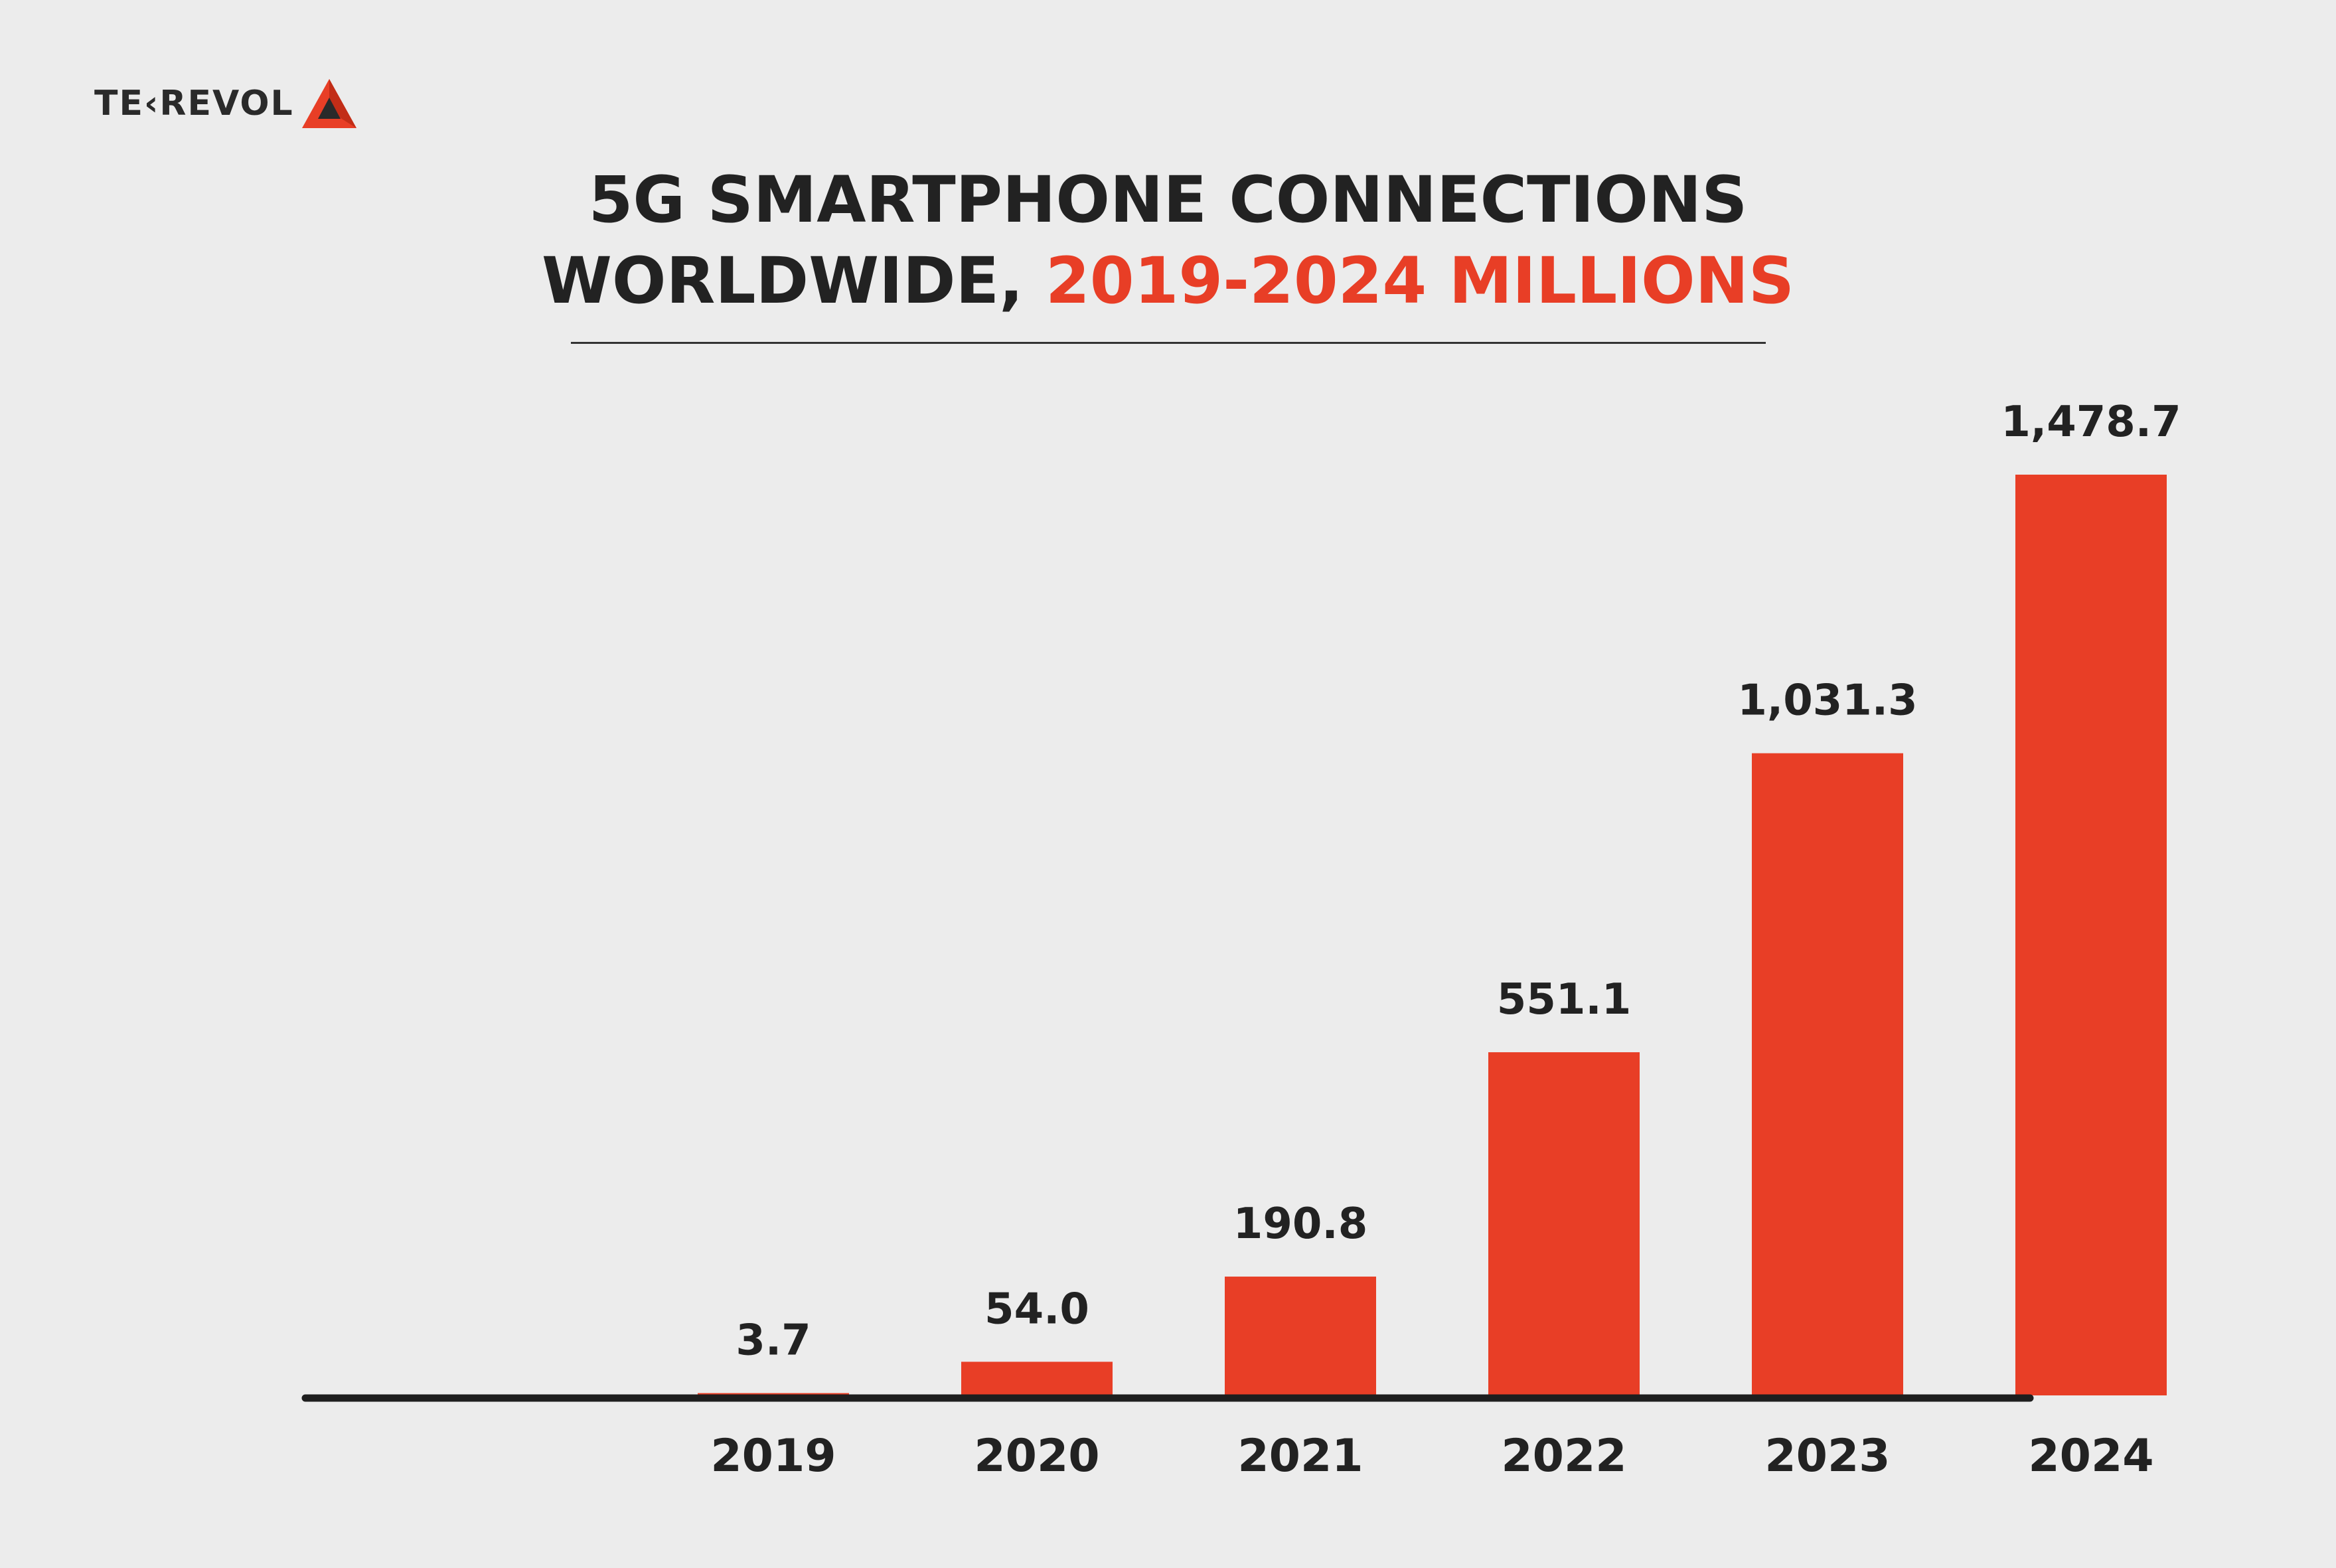 The image size is (2336, 1568). I want to click on chart-title-line-2: WORLDWIDE, 2019-2024 MILLIONS, so click(1168, 281).